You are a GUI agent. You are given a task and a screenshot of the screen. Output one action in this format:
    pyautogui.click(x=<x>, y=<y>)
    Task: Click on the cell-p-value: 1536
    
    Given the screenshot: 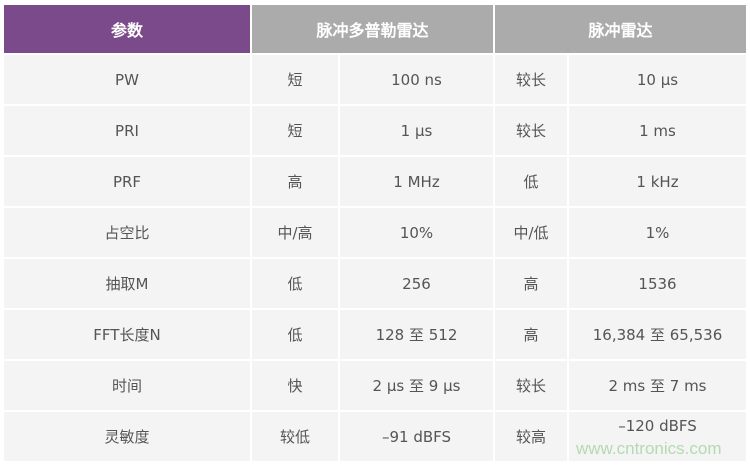 What is the action you would take?
    pyautogui.click(x=657, y=283)
    